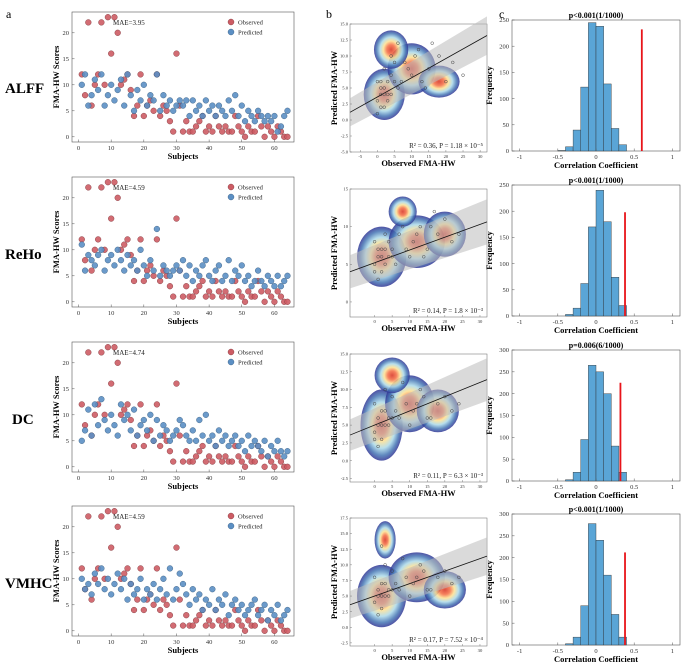  Describe the element at coordinates (129, 23) in the screenshot. I see `mae-annotation: MAE=3.95` at that location.